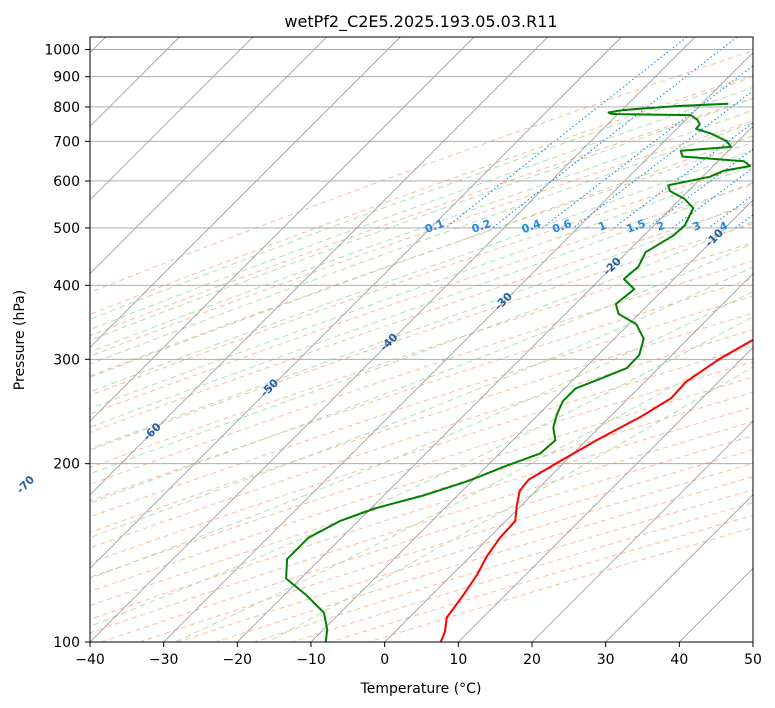 The image size is (775, 708). I want to click on x-tick-label: −30, so click(164, 660).